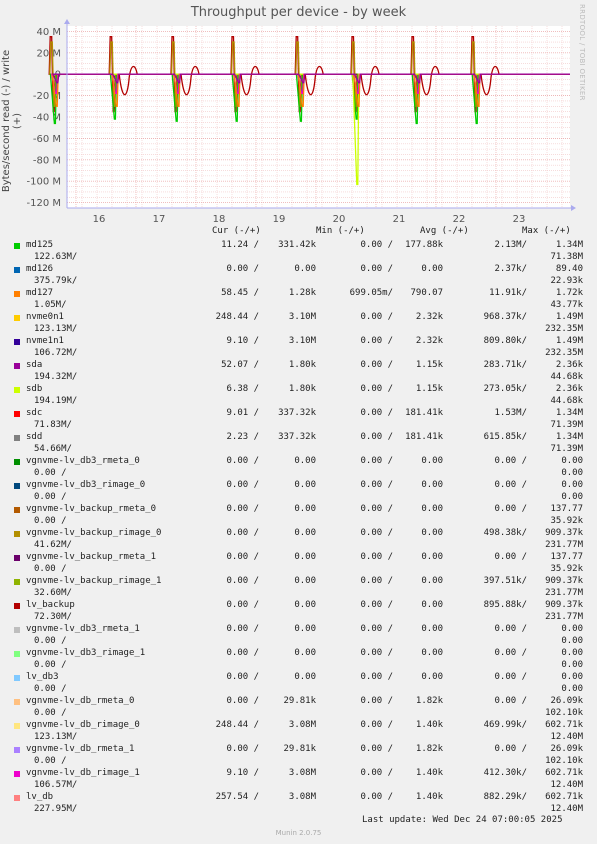  Describe the element at coordinates (546, 231) in the screenshot. I see `header-max: Max (-/+)` at that location.